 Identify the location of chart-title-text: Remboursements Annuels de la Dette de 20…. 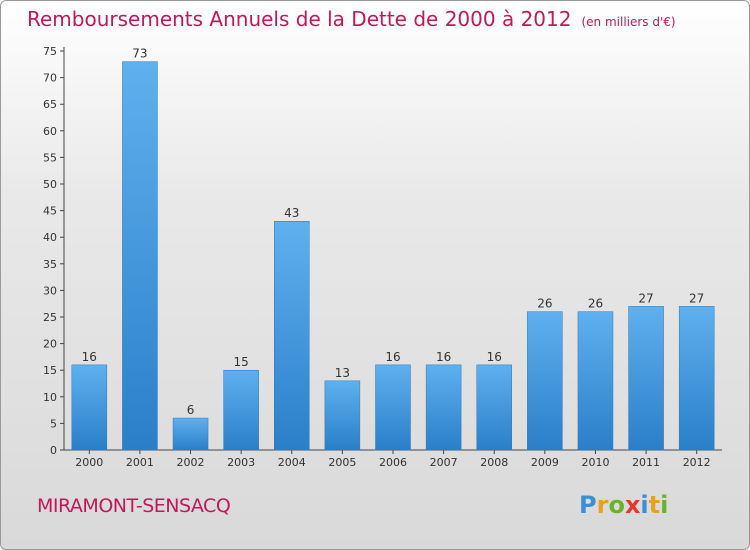
(299, 19).